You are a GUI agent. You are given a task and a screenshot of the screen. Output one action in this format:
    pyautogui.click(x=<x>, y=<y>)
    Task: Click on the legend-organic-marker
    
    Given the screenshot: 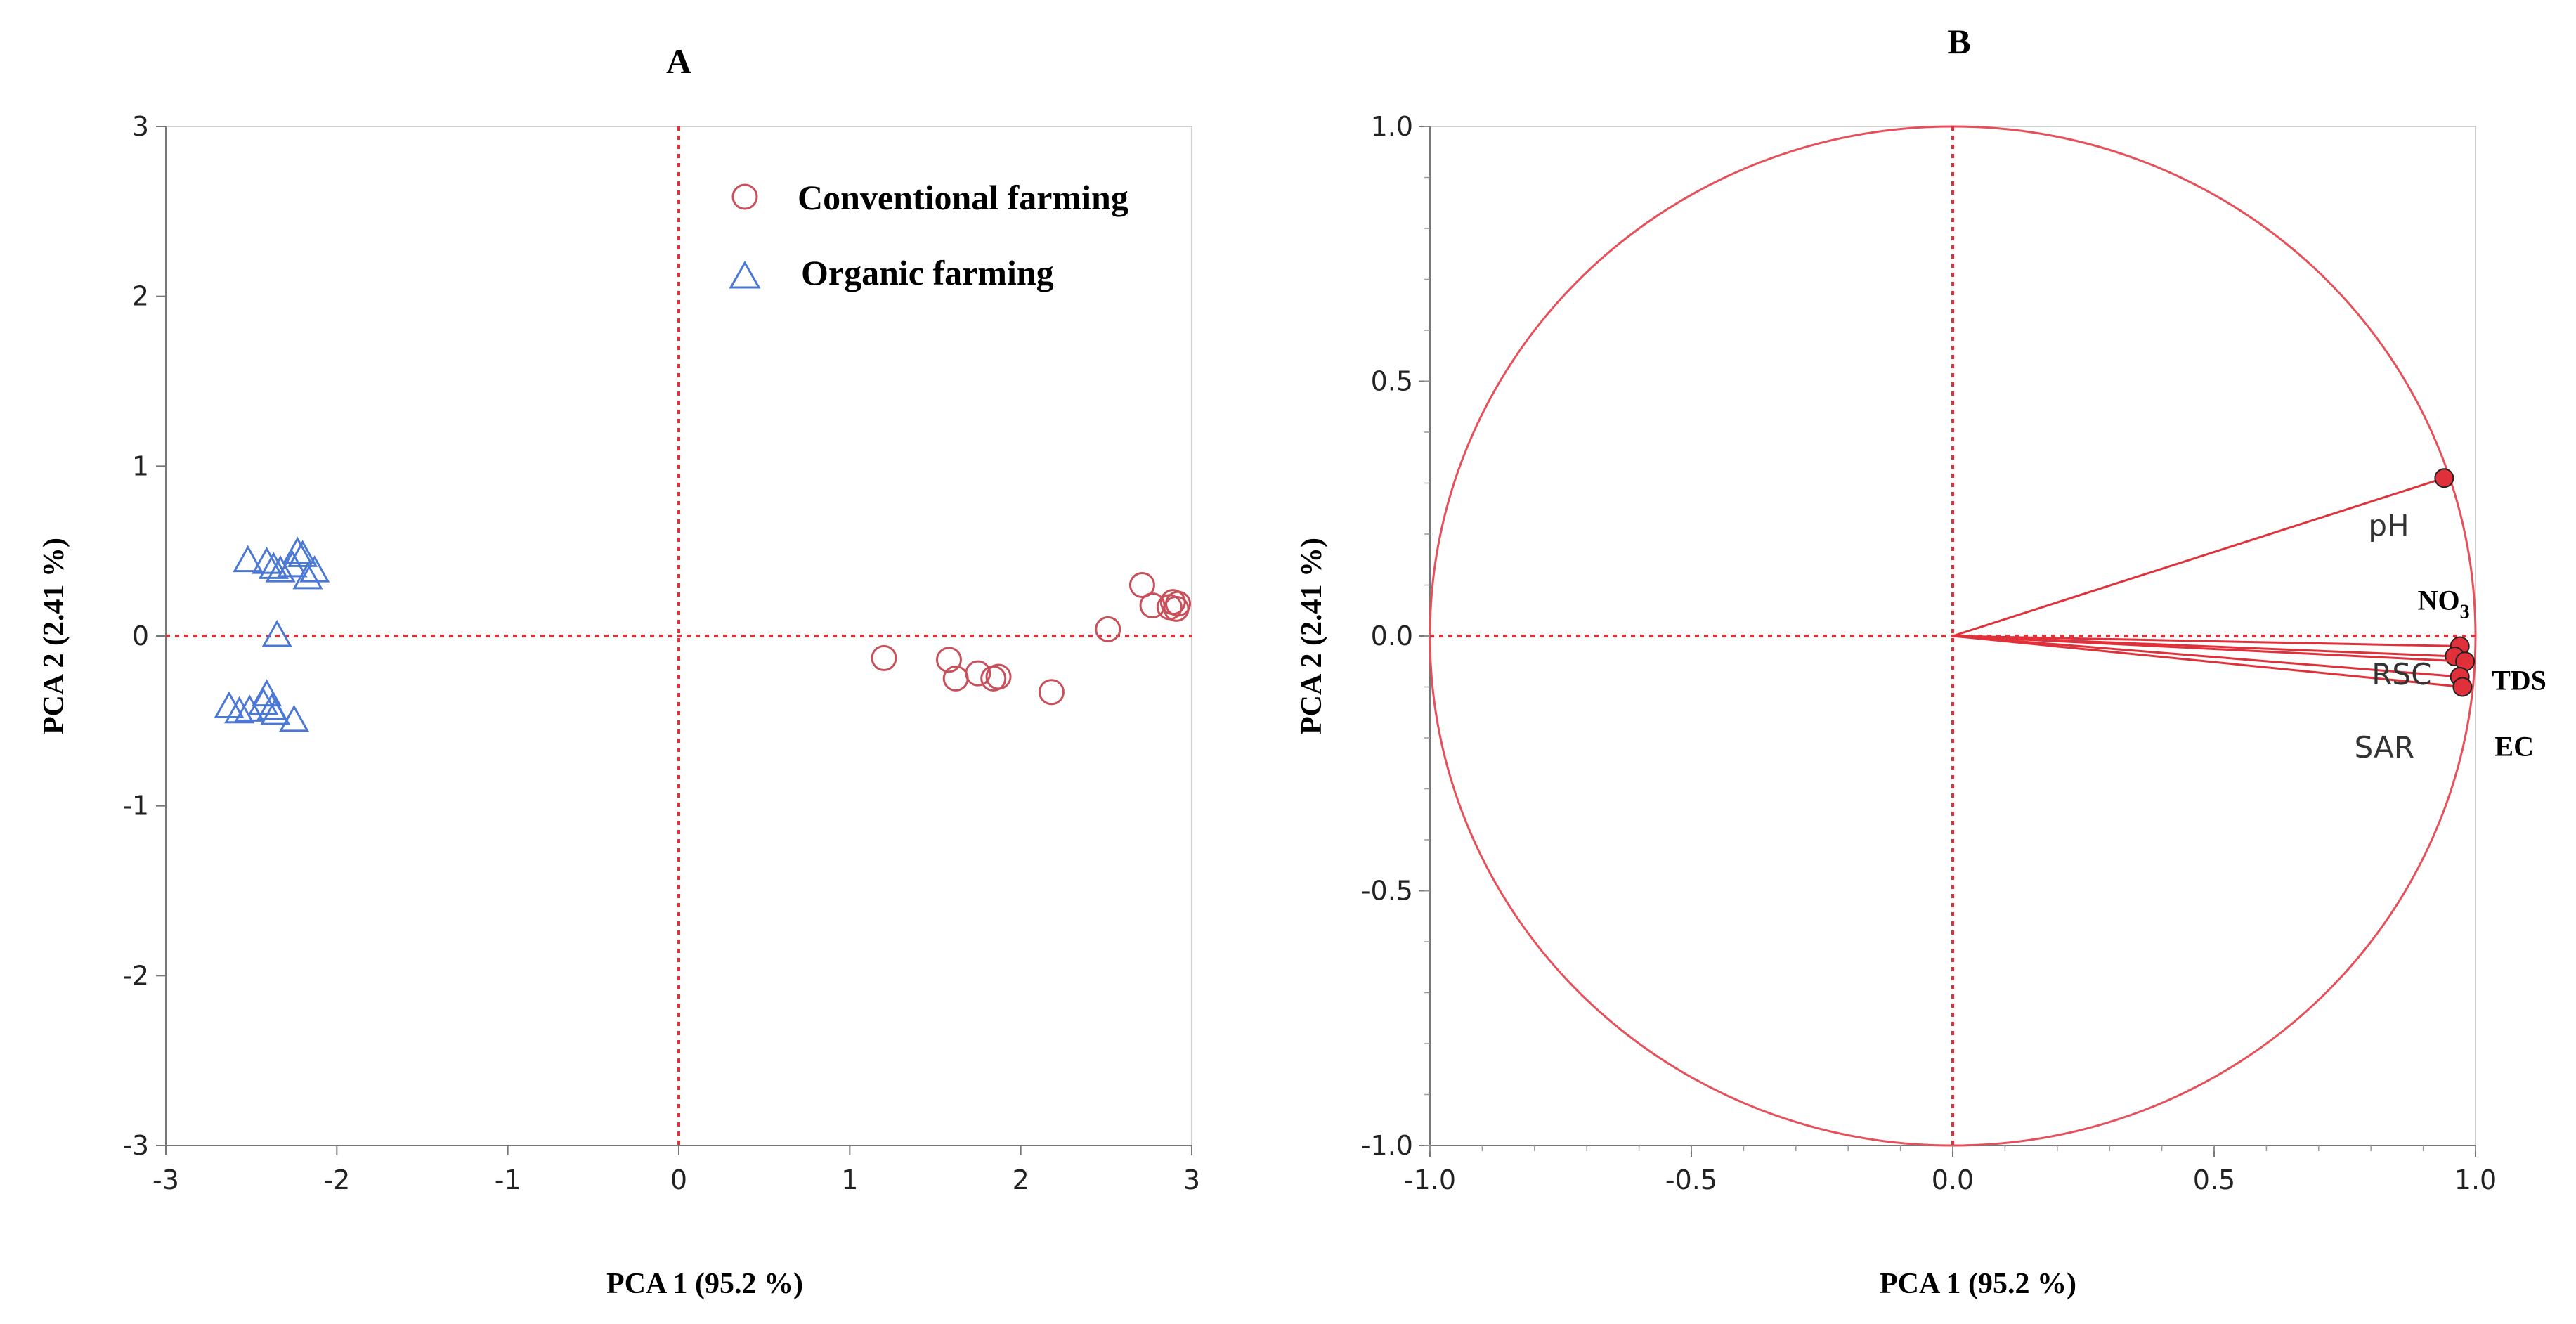 What is the action you would take?
    pyautogui.click(x=745, y=274)
    